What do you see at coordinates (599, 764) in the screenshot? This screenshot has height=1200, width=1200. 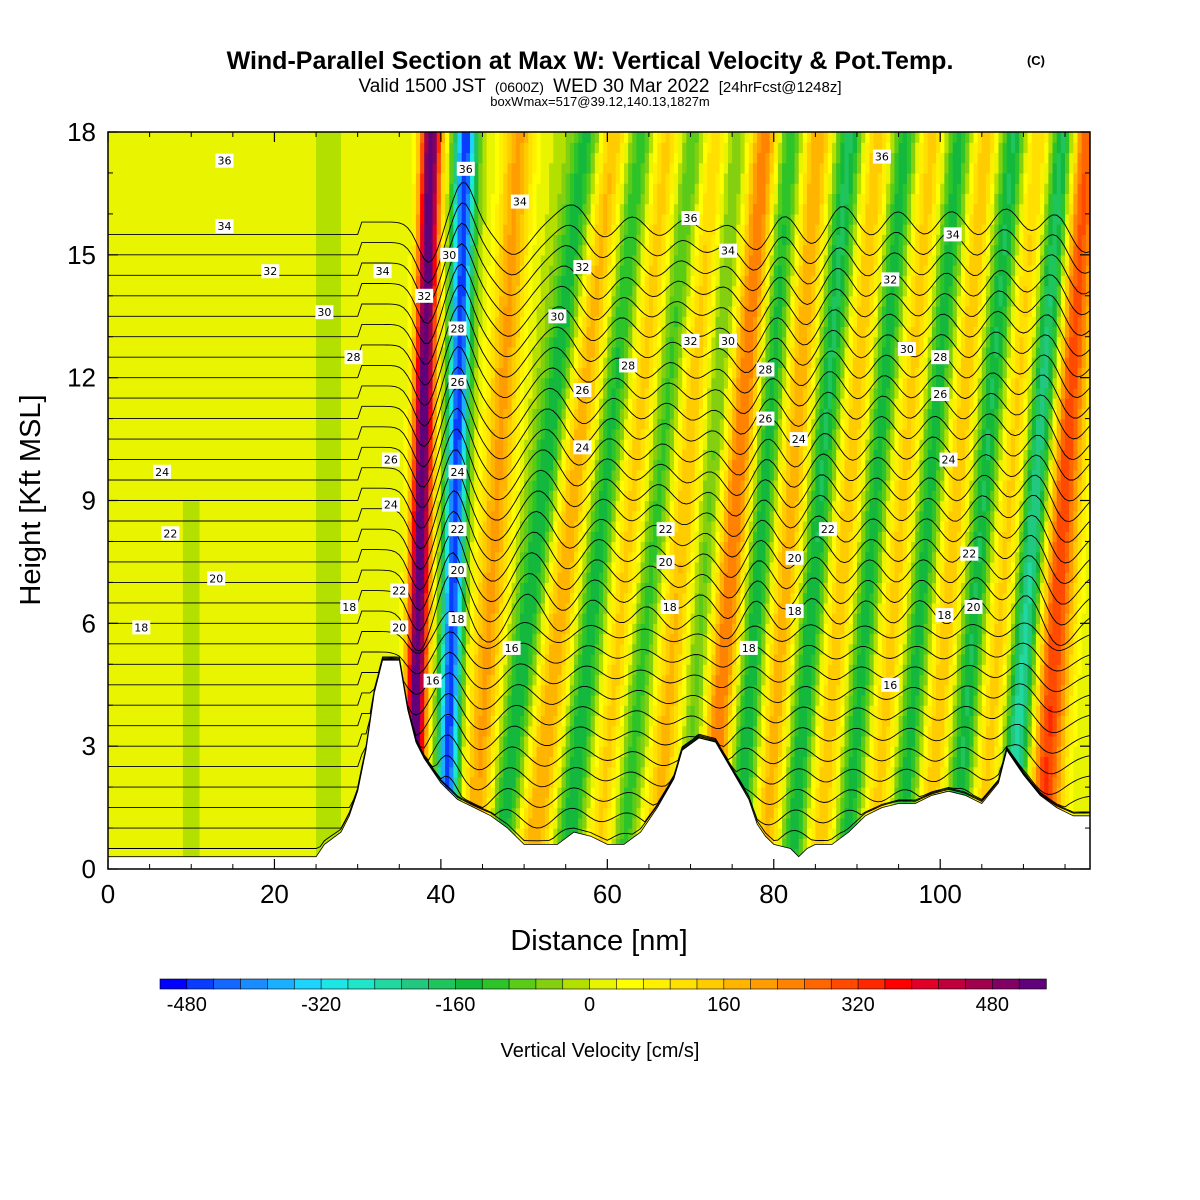 I see `terrain-profile` at bounding box center [599, 764].